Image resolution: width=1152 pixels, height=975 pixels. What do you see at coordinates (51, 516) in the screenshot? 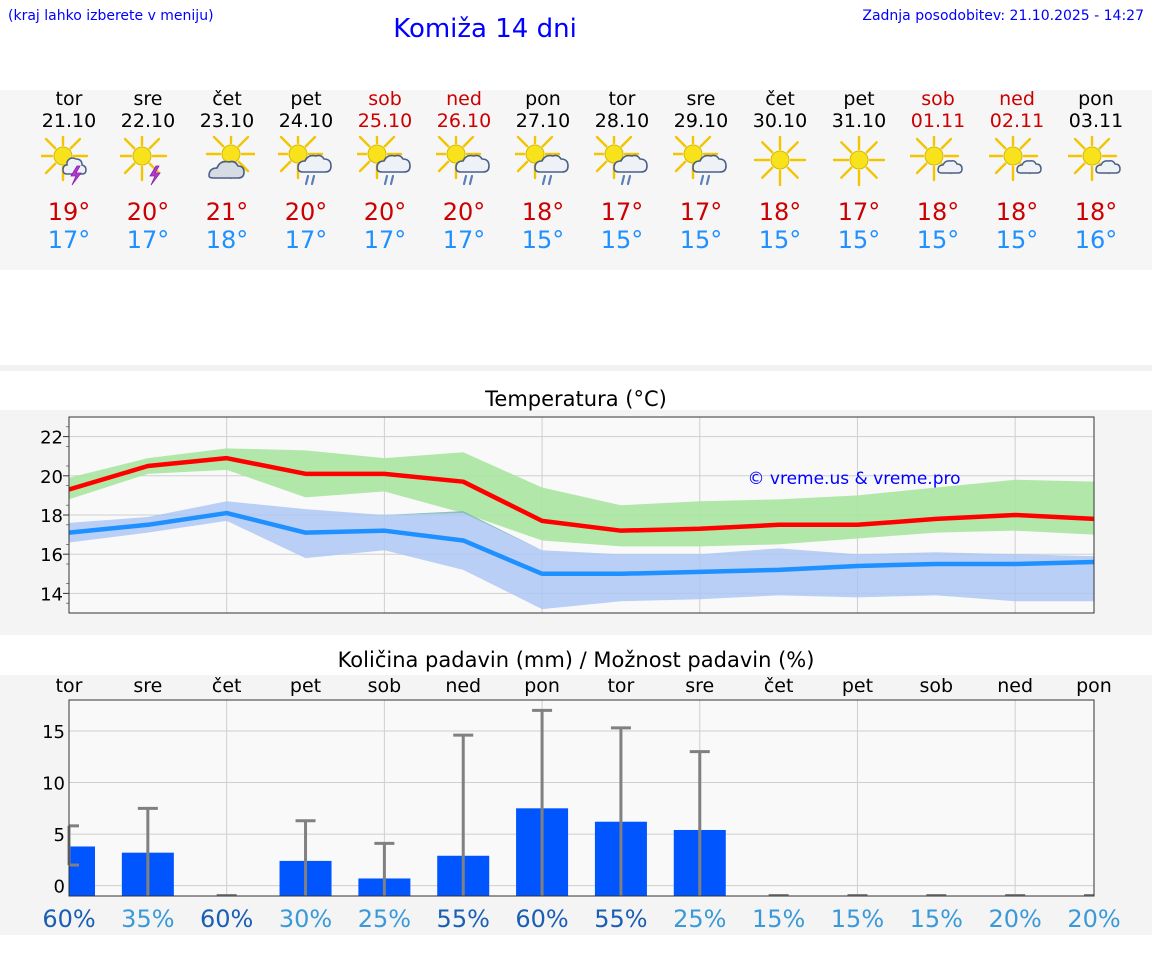
I see `y-tick-label: 18` at bounding box center [51, 516].